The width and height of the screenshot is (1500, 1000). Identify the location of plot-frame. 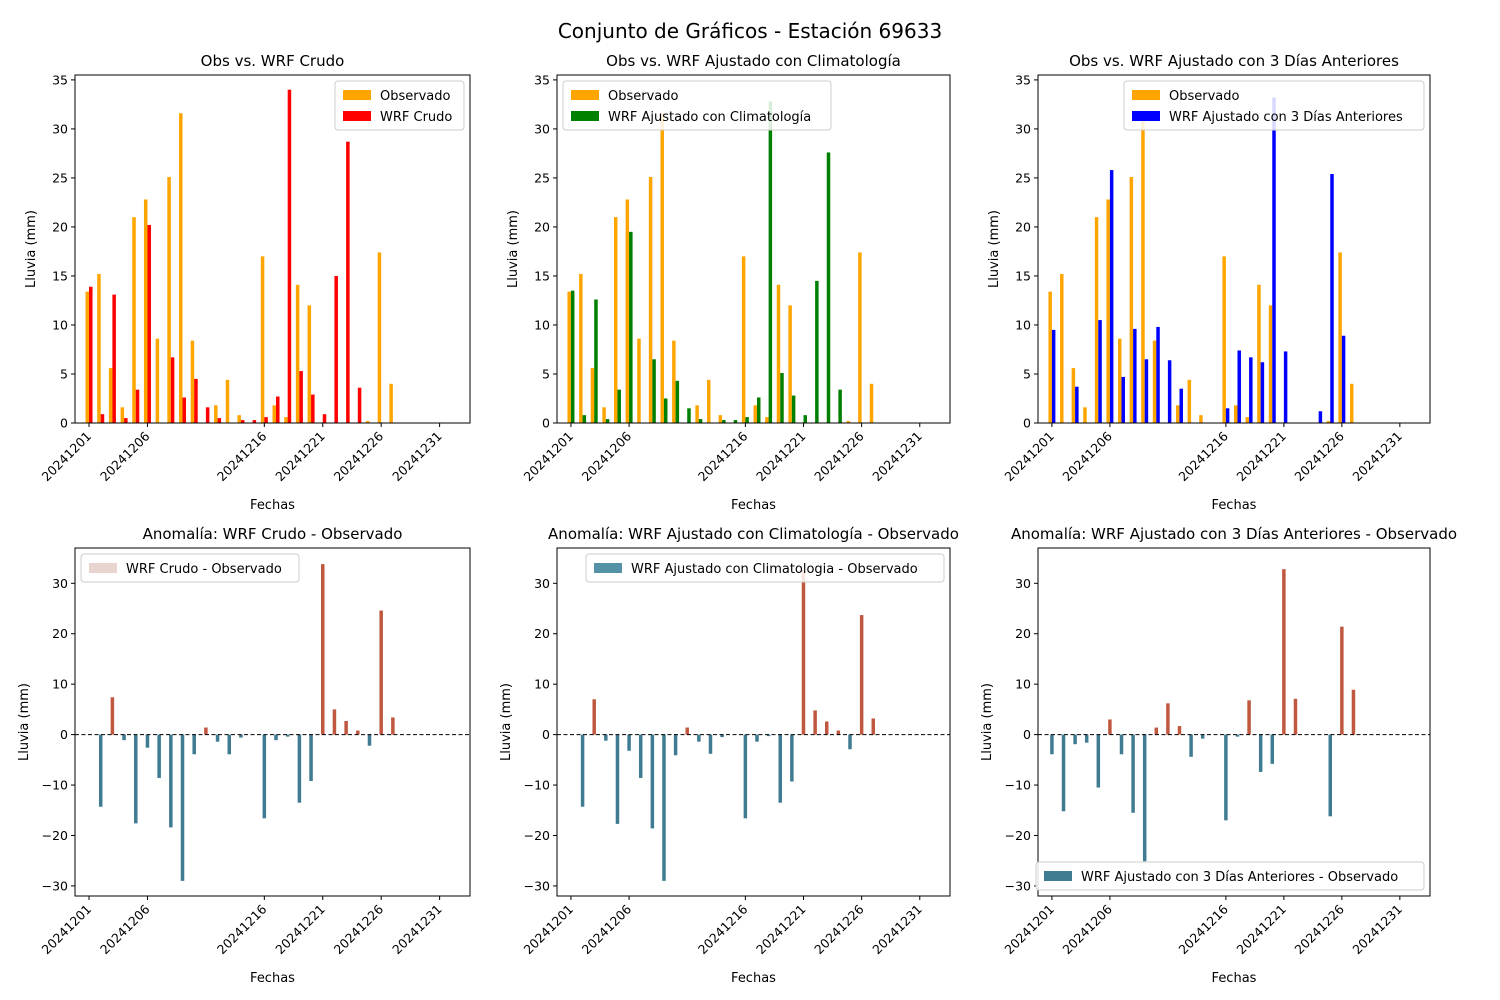
(753, 722).